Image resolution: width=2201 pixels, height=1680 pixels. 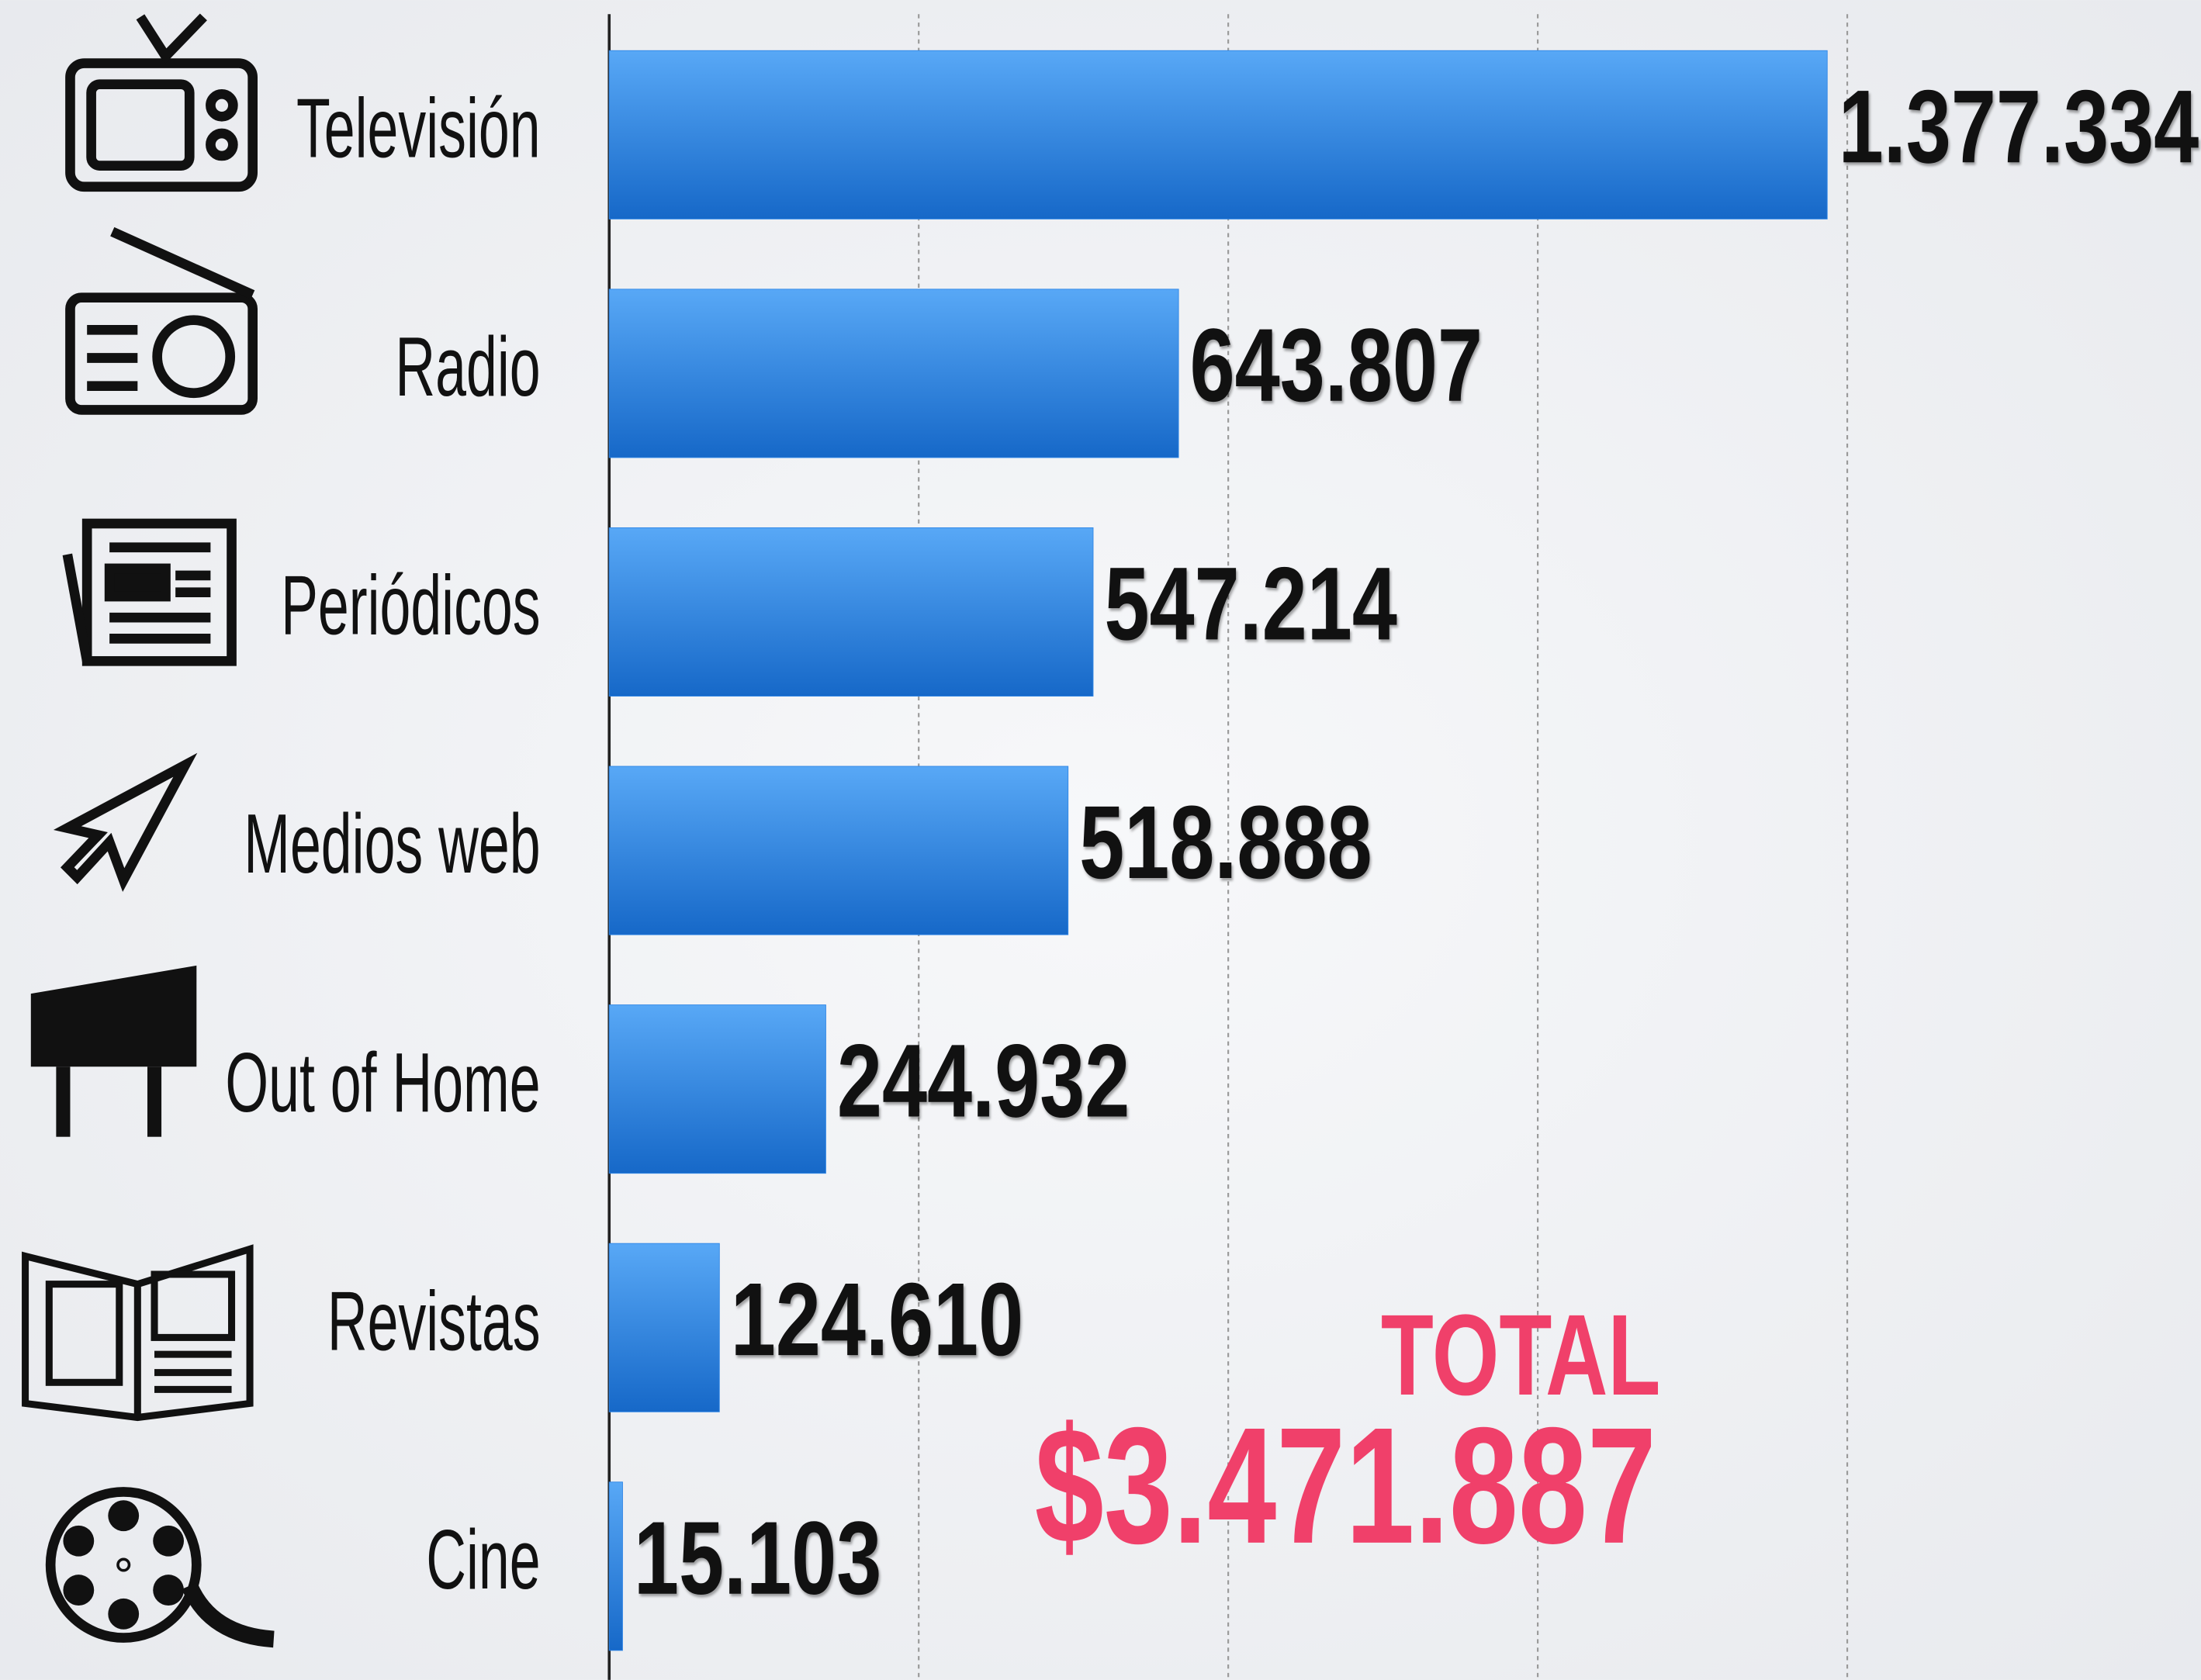 I want to click on category-label: Televisión, so click(x=418, y=128).